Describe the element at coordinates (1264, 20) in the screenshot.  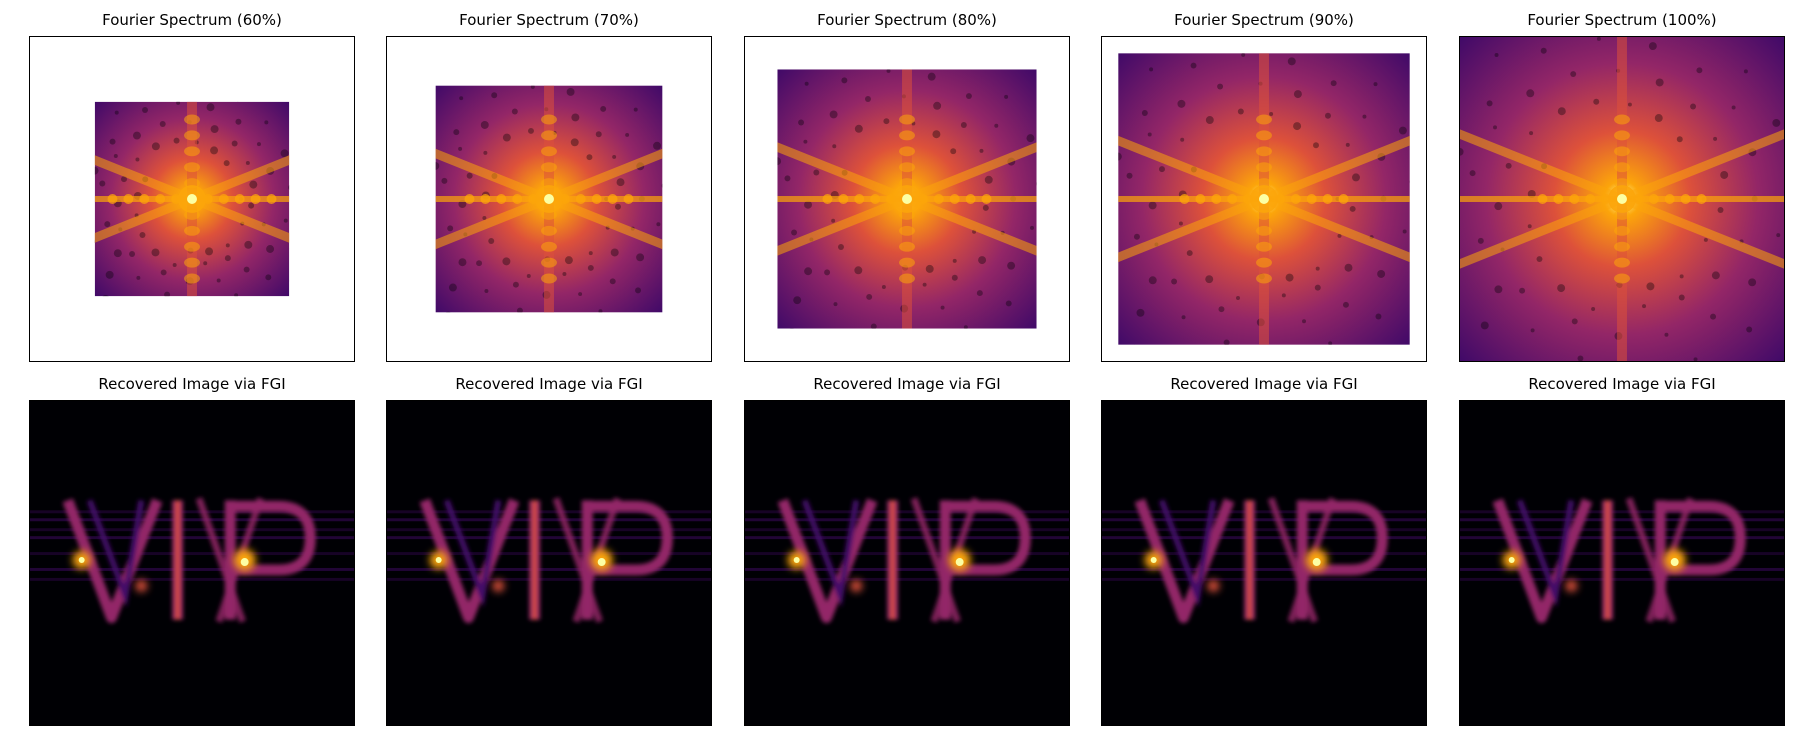
I see `panel-title: Fourier Spectrum (90%)` at that location.